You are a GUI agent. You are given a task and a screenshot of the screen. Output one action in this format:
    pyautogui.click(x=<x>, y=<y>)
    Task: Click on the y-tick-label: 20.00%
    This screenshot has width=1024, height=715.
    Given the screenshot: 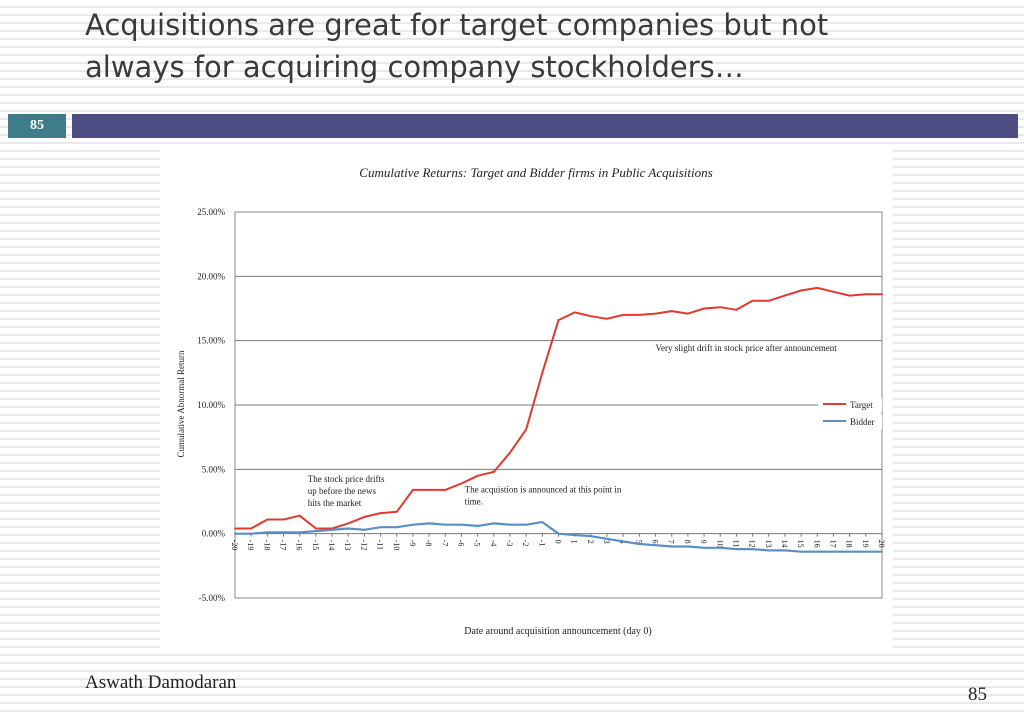 What is the action you would take?
    pyautogui.click(x=211, y=276)
    